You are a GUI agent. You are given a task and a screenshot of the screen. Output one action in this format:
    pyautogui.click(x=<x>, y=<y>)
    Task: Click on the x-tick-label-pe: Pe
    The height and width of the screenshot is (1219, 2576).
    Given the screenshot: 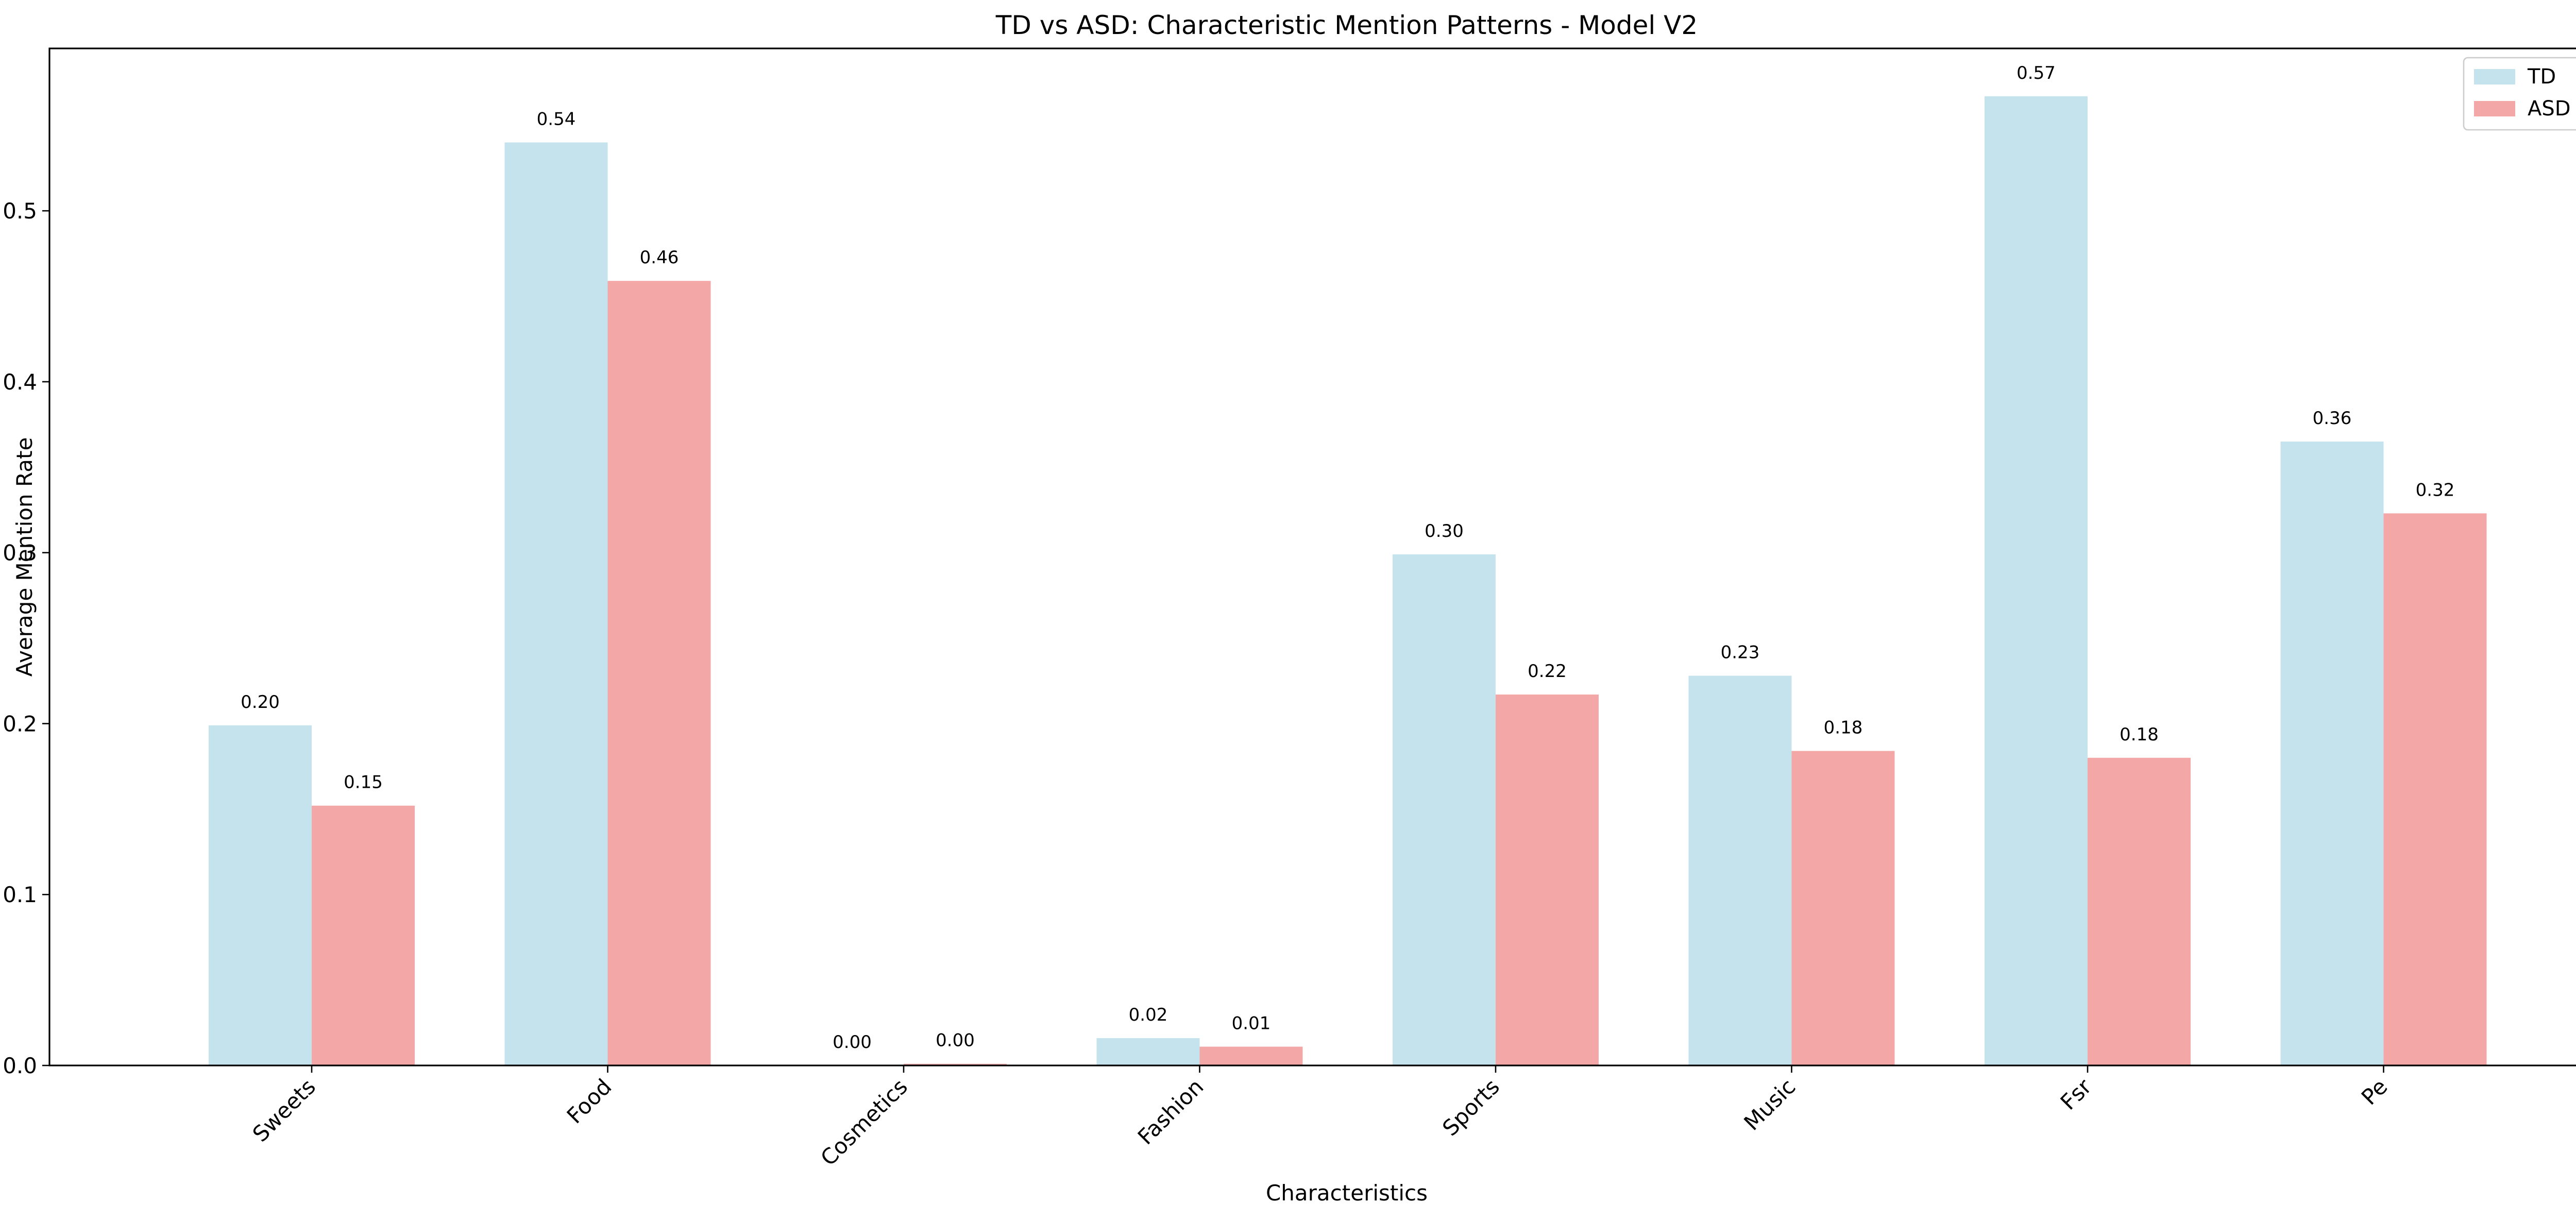 What is the action you would take?
    pyautogui.click(x=2375, y=1092)
    